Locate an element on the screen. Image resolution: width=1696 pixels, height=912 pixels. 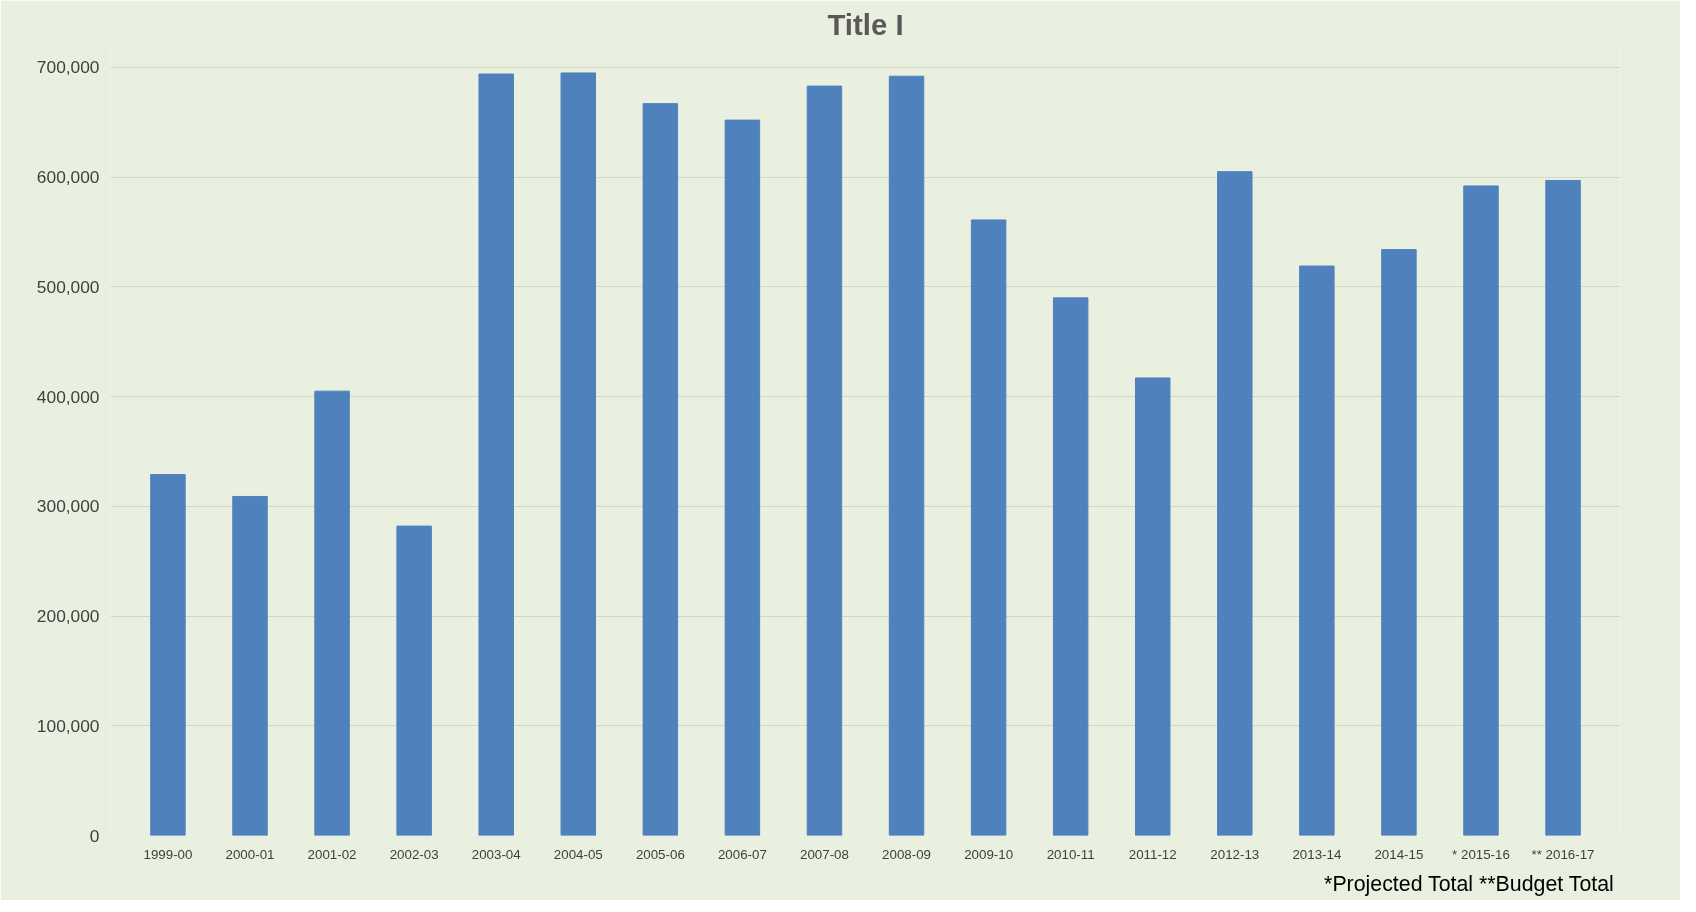
x-tick-label: 2013-14 is located at coordinates (1317, 854).